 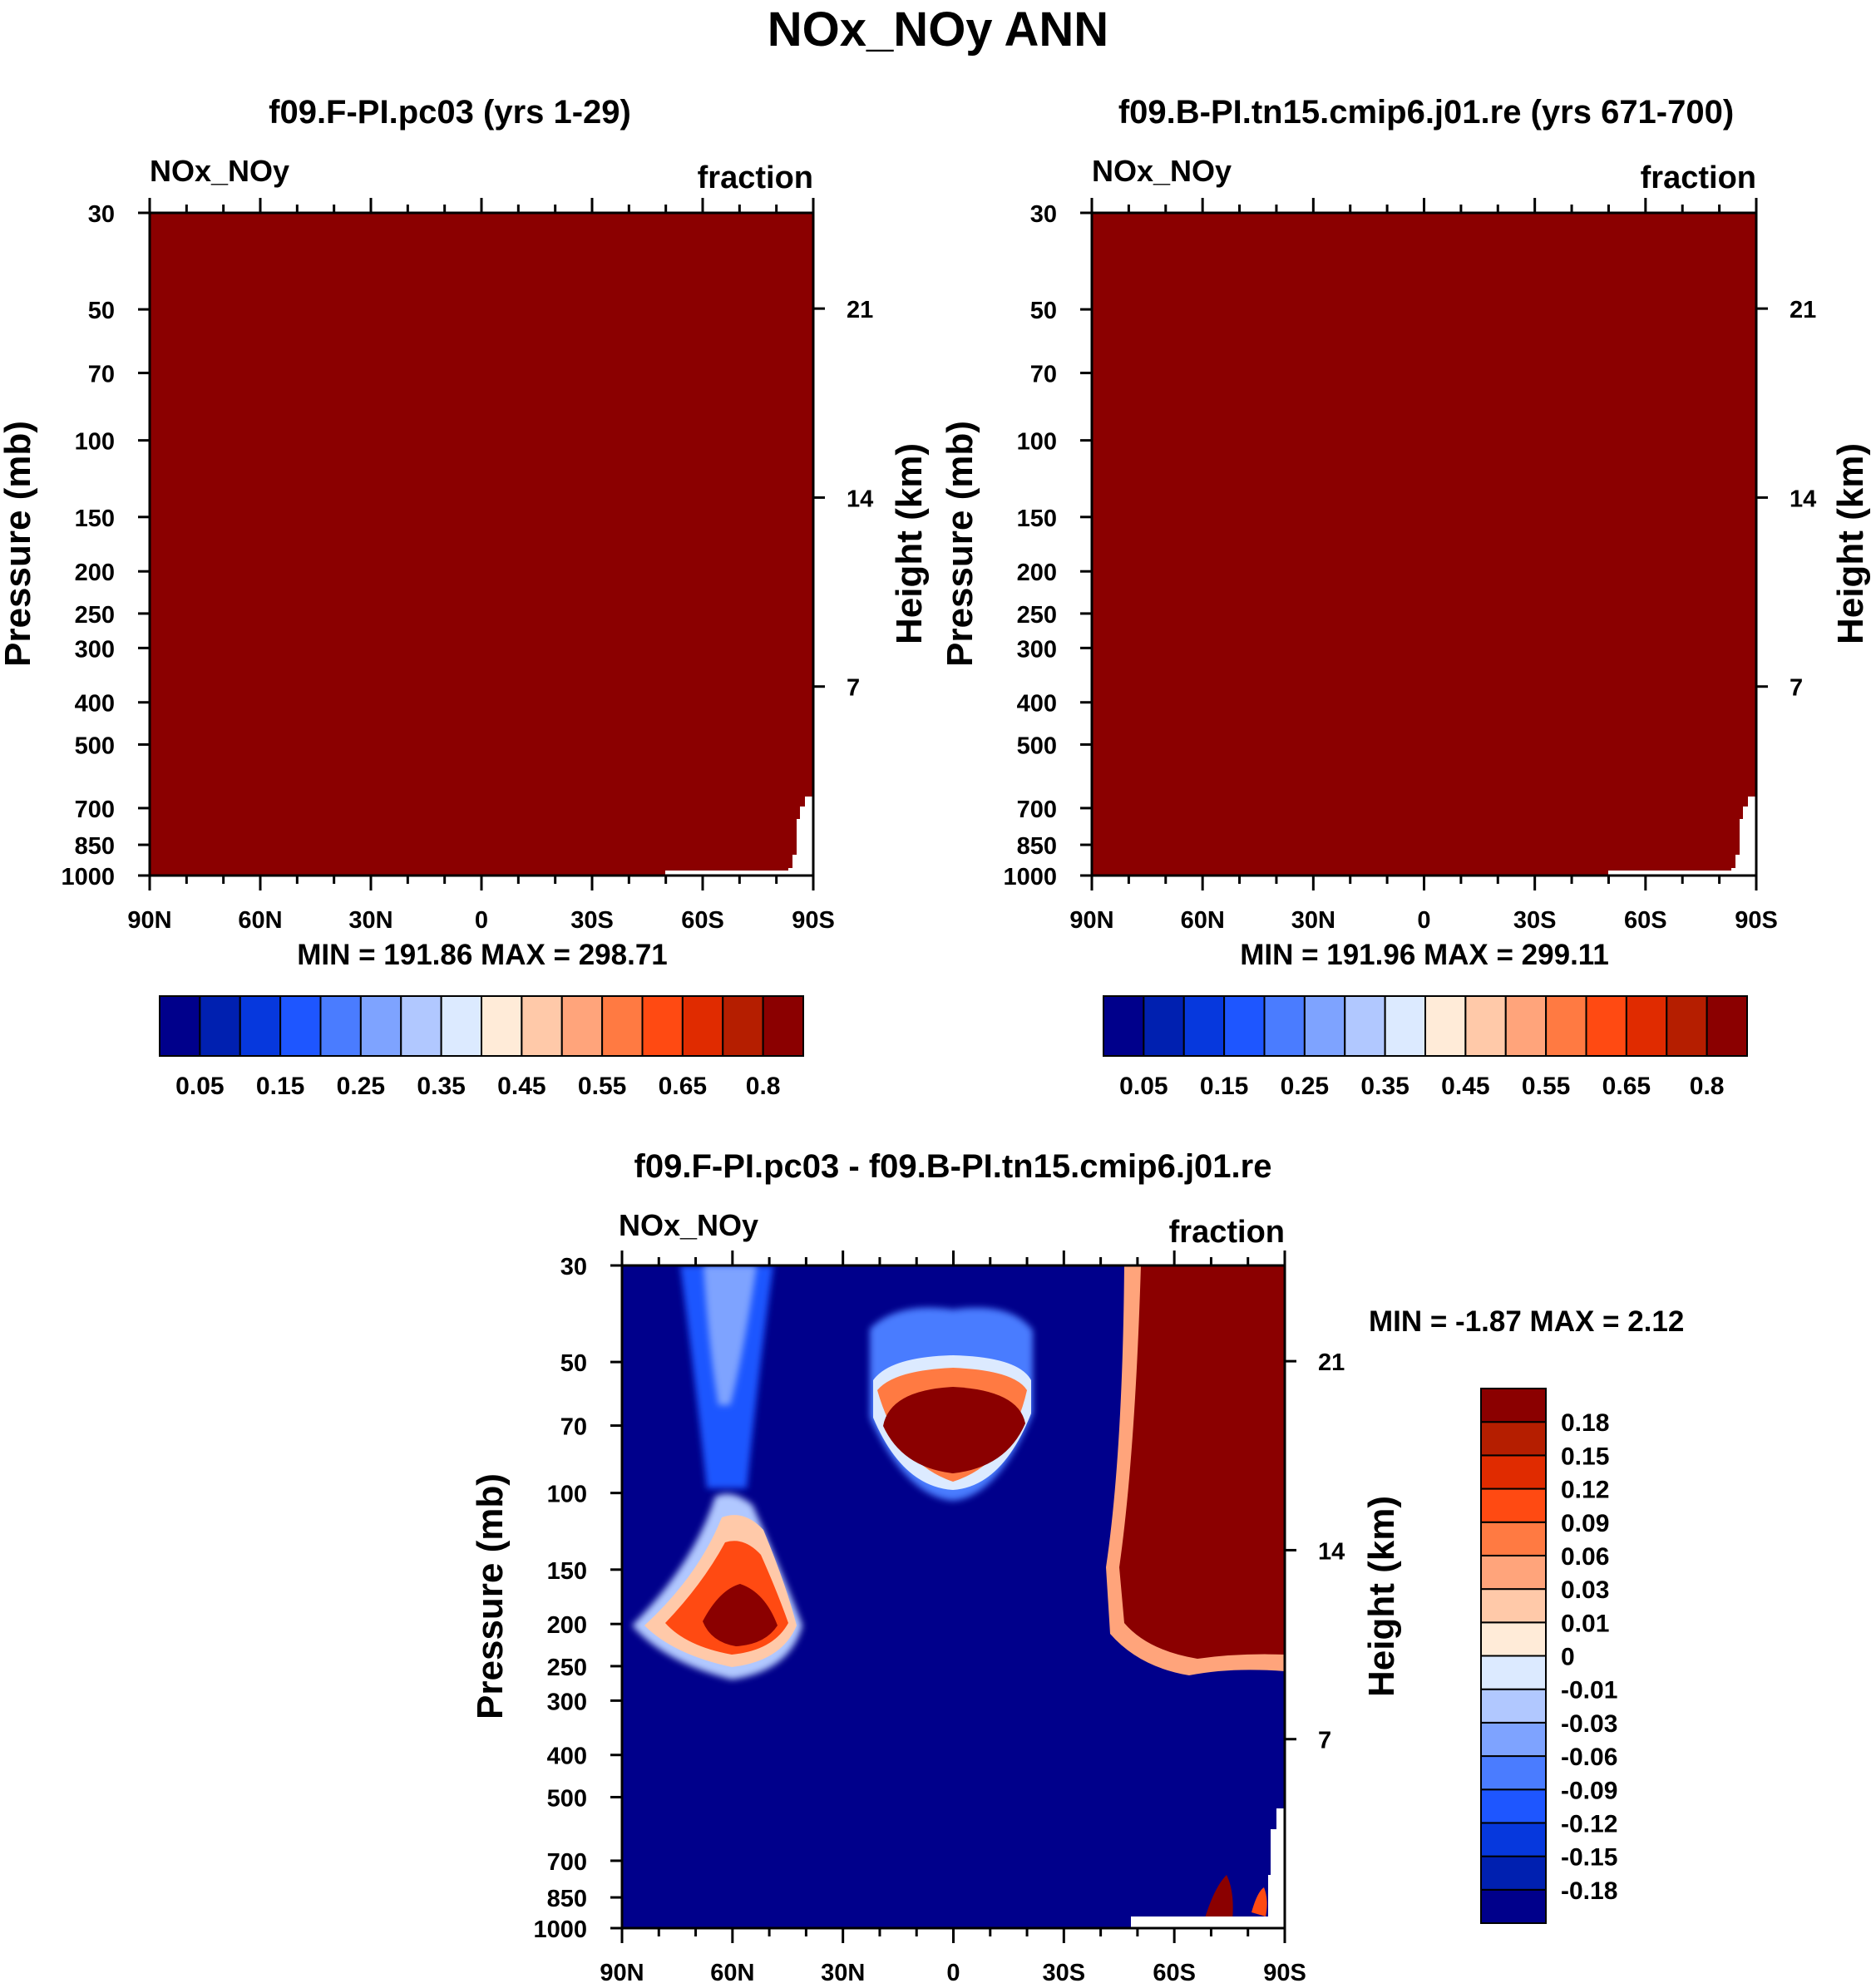 I want to click on colorbar-label: -0.06, so click(x=1589, y=1757).